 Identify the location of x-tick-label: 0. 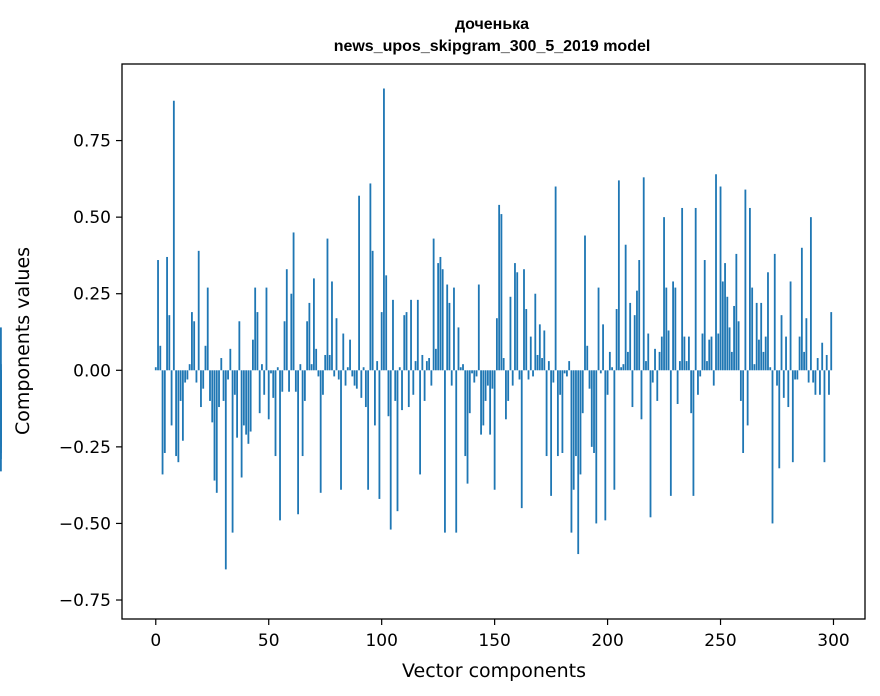
(155, 641).